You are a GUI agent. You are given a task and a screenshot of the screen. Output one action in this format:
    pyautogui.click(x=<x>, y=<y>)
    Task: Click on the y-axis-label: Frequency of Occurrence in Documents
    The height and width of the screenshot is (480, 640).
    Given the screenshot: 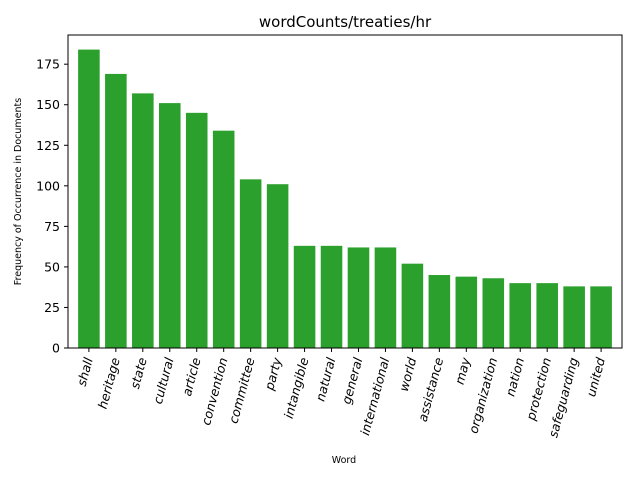 What is the action you would take?
    pyautogui.click(x=18, y=192)
    